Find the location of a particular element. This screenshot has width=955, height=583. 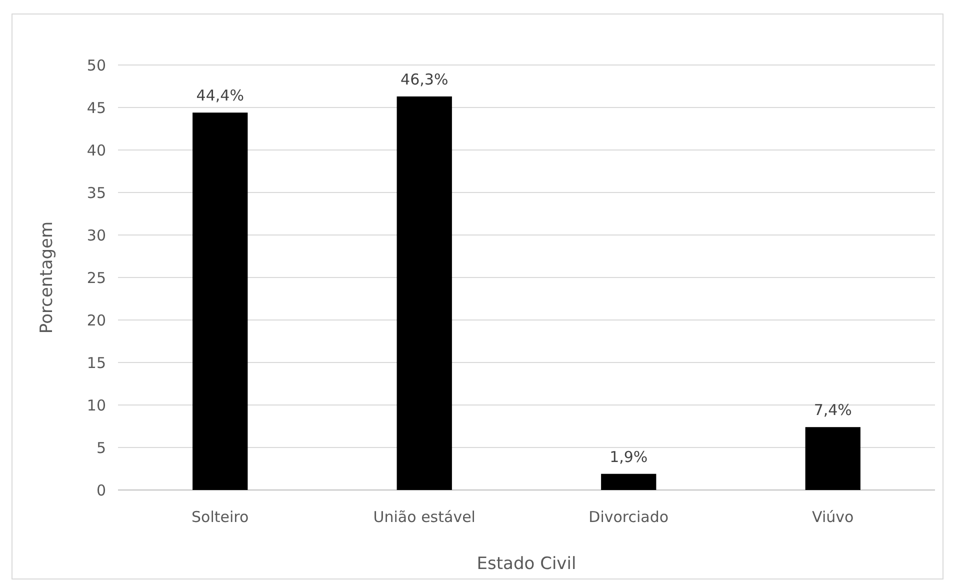

y-tick-label: 40 is located at coordinates (96, 150).